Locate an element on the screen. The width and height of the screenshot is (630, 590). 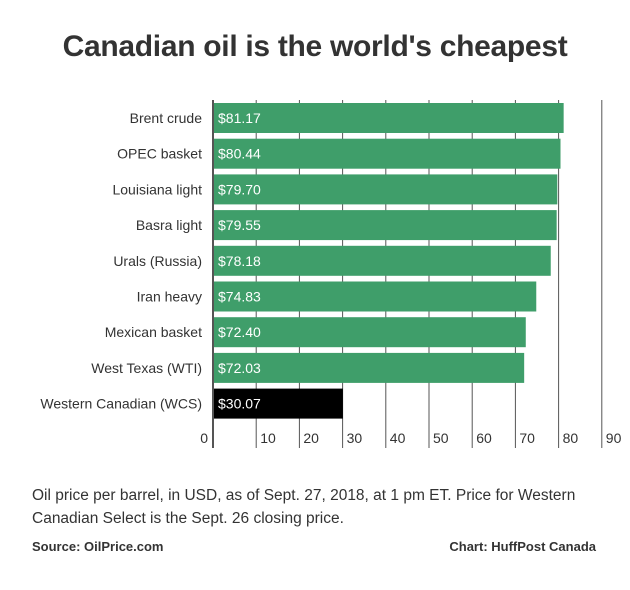
x-tick-label: 60 is located at coordinates (484, 438).